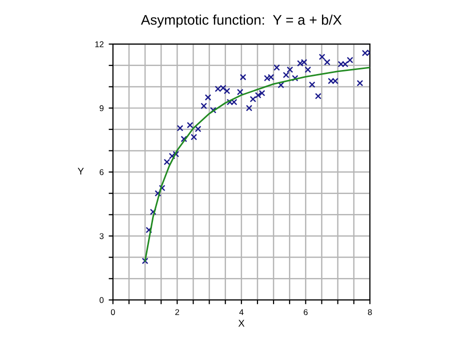  Describe the element at coordinates (102, 172) in the screenshot. I see `y-tick-label: 6` at that location.